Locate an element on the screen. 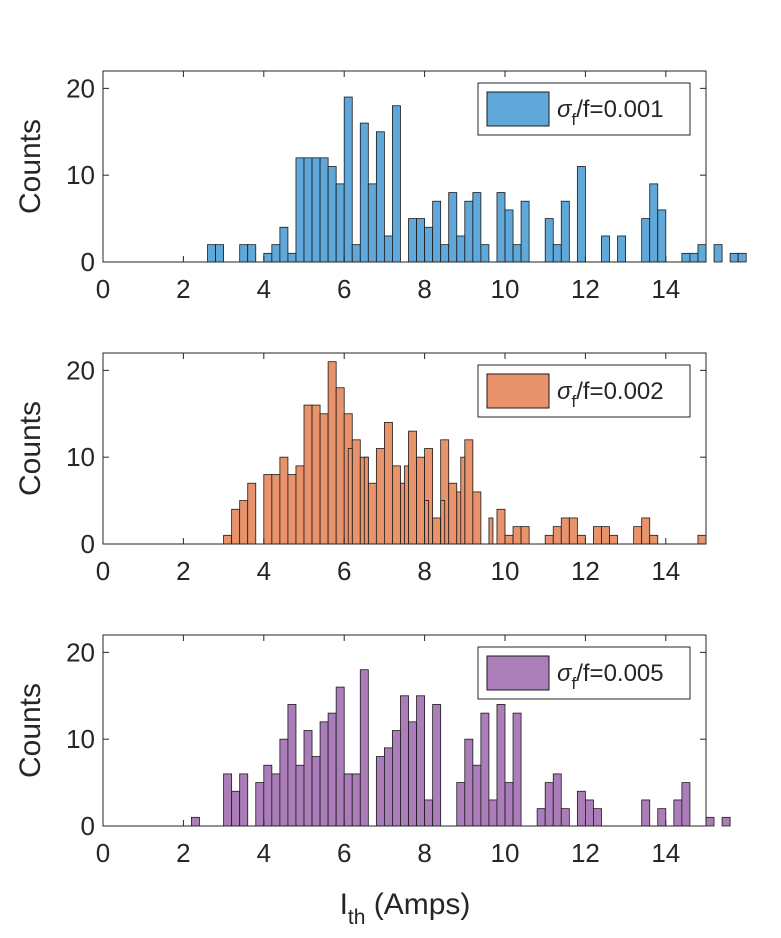 The width and height of the screenshot is (781, 938). histogram-bar: 13.6: 1 is located at coordinates (654, 539).